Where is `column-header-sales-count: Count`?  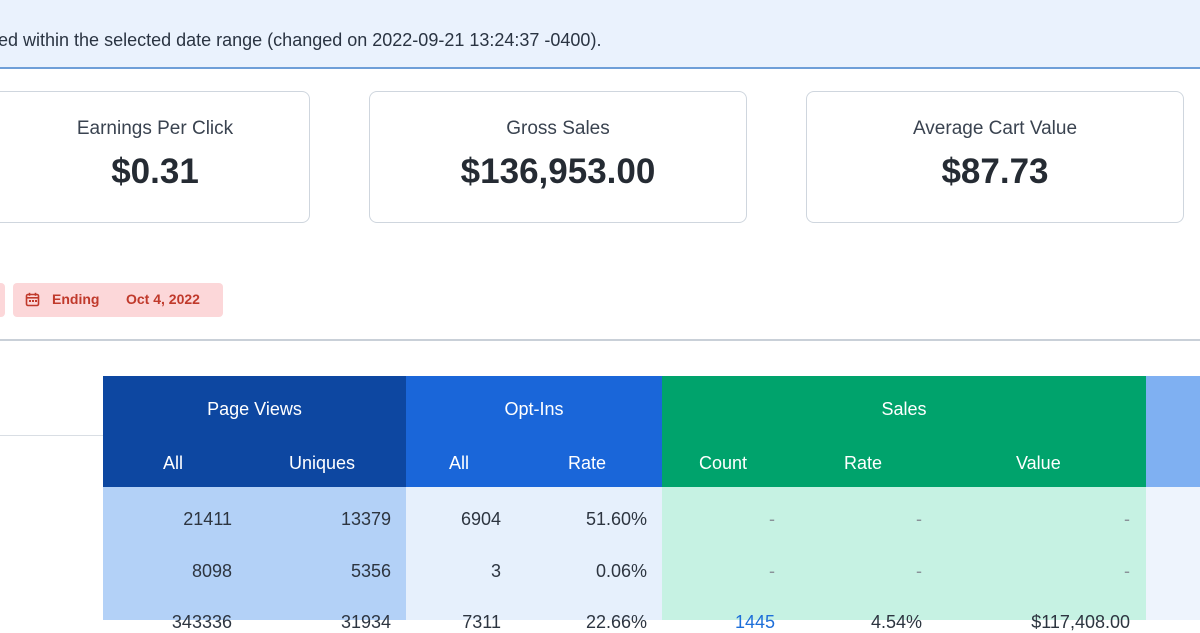 column-header-sales-count: Count is located at coordinates (723, 463).